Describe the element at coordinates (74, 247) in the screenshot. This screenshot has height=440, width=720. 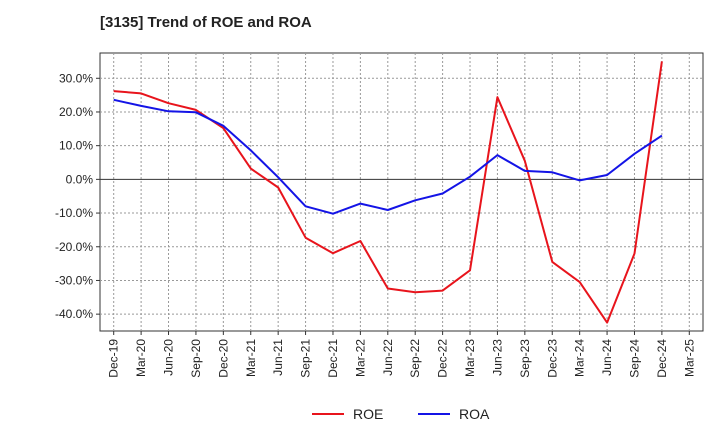
I see `y-tick-label: -20.0%` at that location.